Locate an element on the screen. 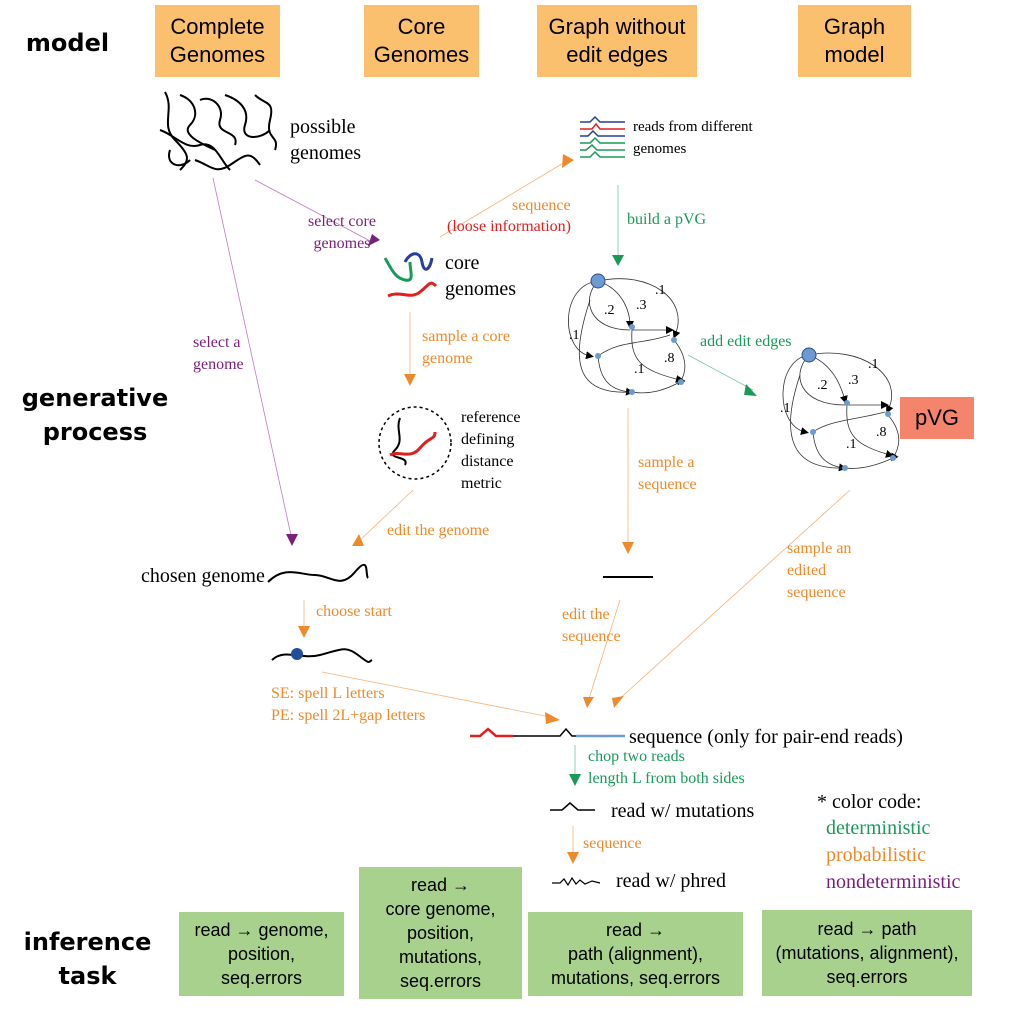  possible-genomes-icon is located at coordinates (218, 131).